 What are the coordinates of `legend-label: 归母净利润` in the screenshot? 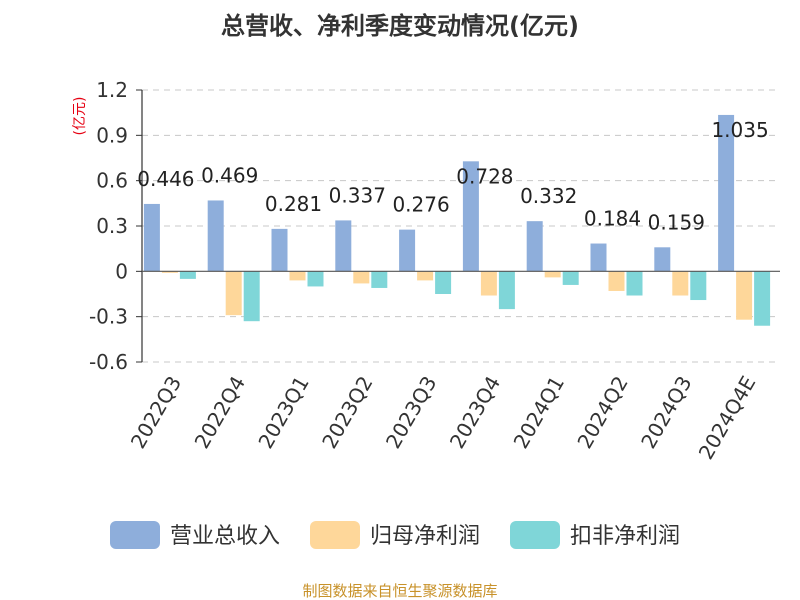 It's located at (425, 536).